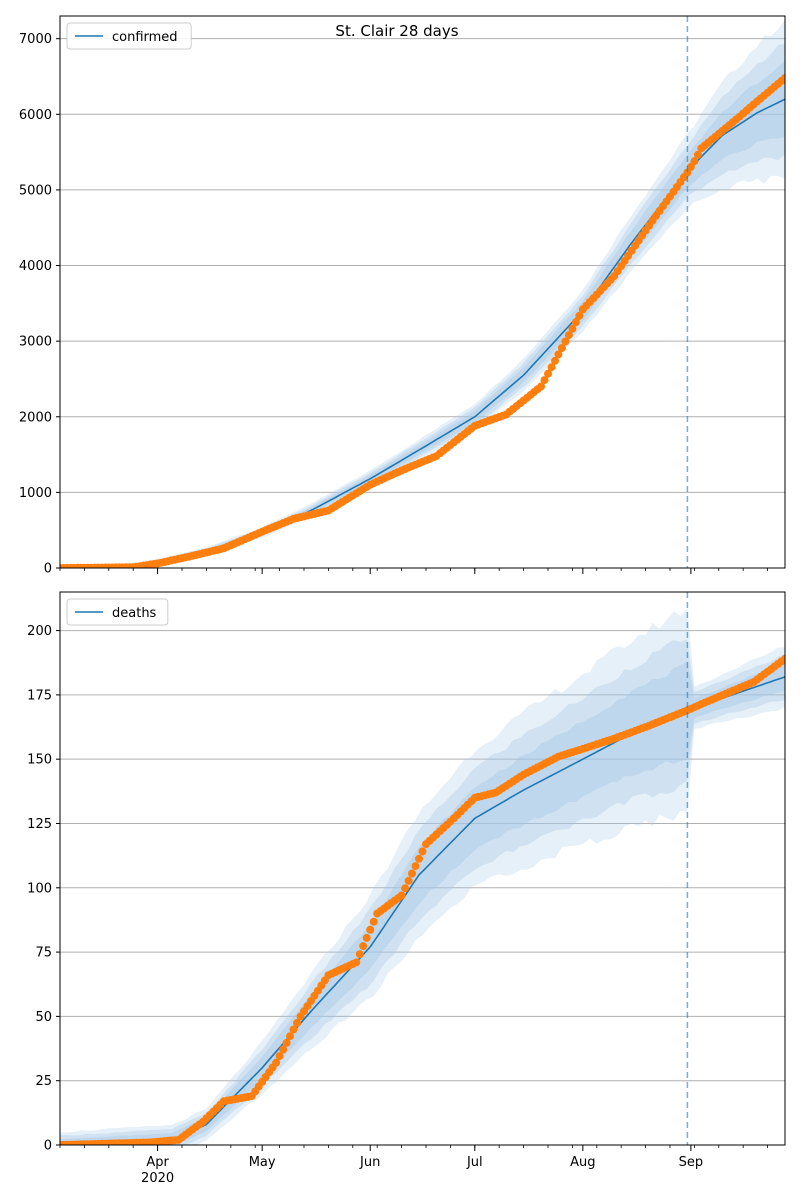  What do you see at coordinates (39, 760) in the screenshot?
I see `y-tick-label: 150` at bounding box center [39, 760].